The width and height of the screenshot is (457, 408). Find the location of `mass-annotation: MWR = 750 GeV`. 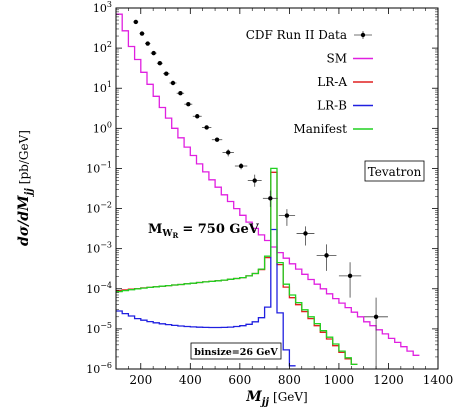

mass-annotation: MWR = 750 GeV is located at coordinates (204, 231).